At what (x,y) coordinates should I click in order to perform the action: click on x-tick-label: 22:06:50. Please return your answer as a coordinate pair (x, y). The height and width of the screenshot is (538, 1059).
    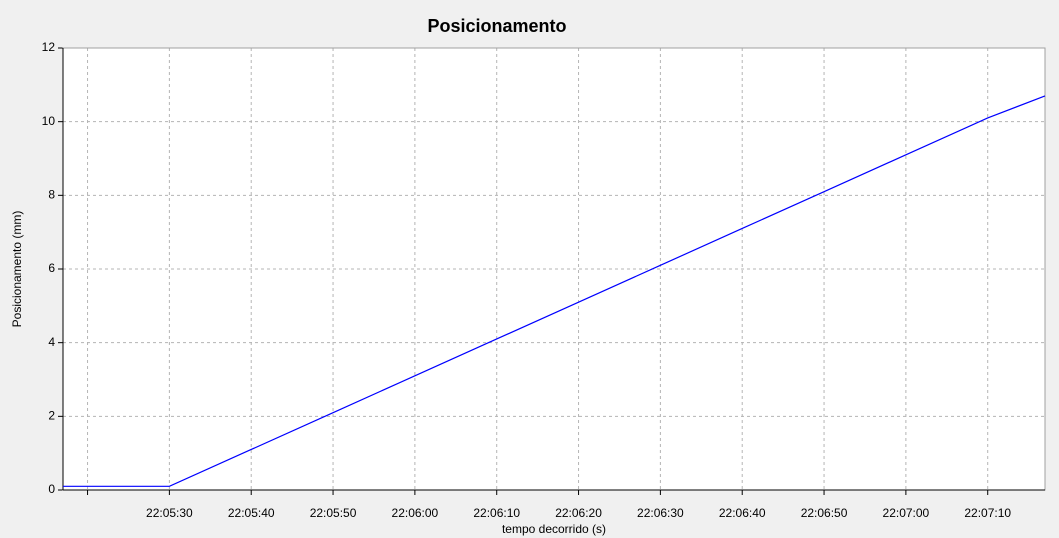
    Looking at the image, I should click on (824, 513).